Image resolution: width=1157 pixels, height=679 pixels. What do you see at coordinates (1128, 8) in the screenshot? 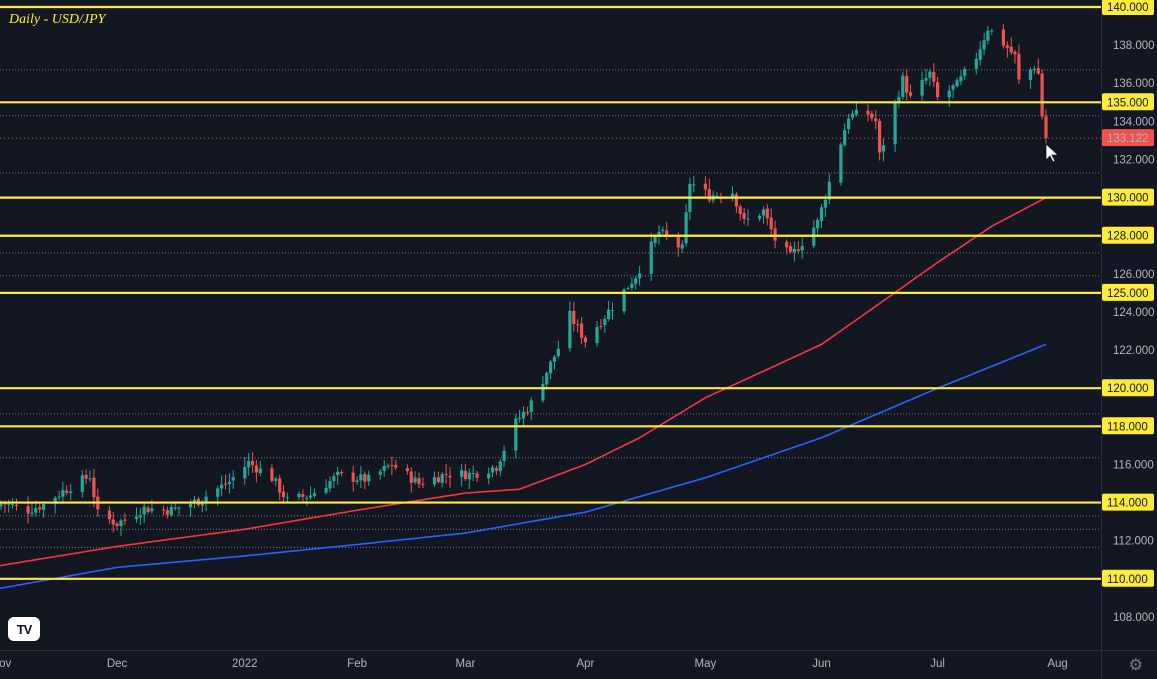
I see `level-price-label: 140.000` at bounding box center [1128, 8].